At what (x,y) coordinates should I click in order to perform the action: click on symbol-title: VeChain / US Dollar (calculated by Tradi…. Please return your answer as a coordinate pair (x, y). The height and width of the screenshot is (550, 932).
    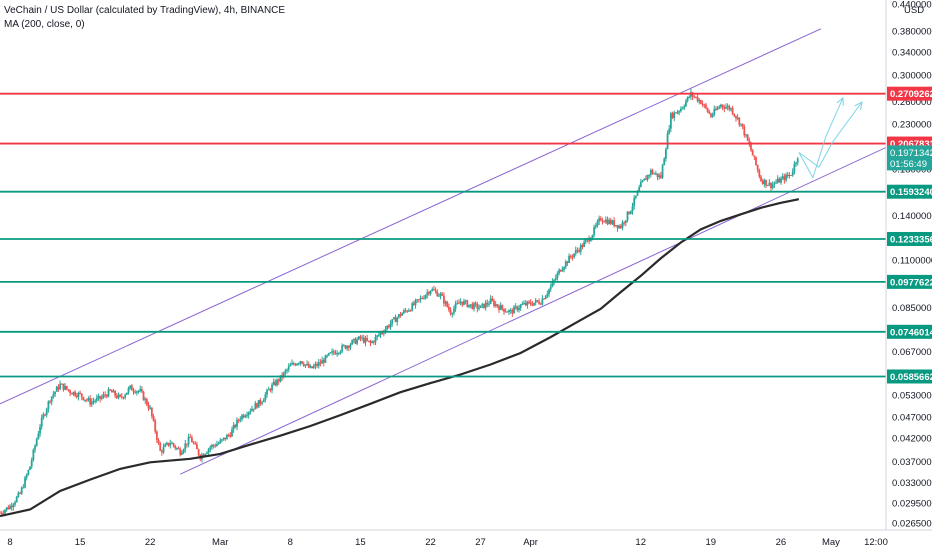
    Looking at the image, I should click on (145, 10).